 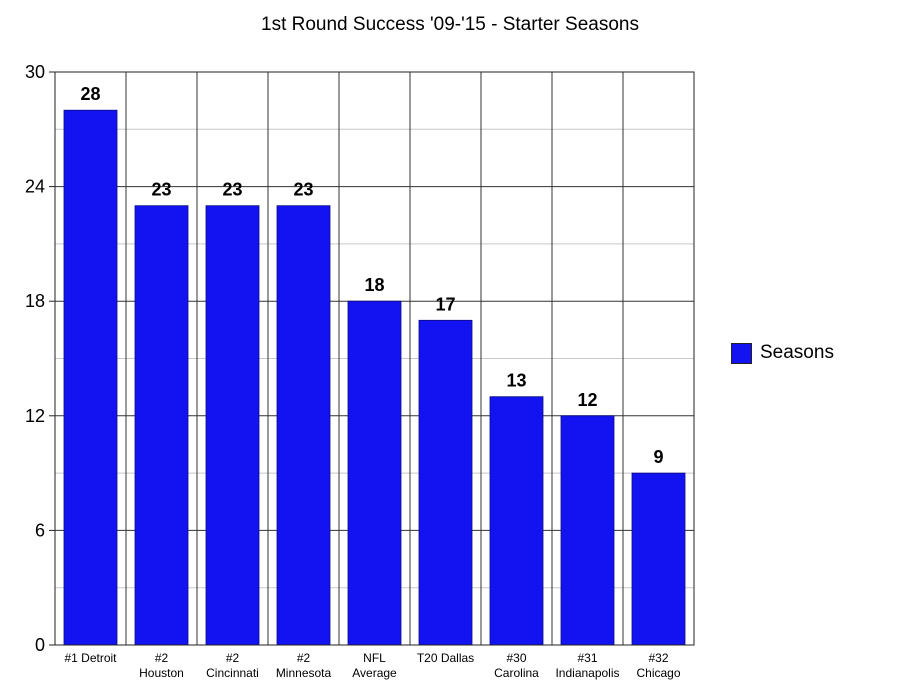 What do you see at coordinates (90, 94) in the screenshot?
I see `data-label: 28` at bounding box center [90, 94].